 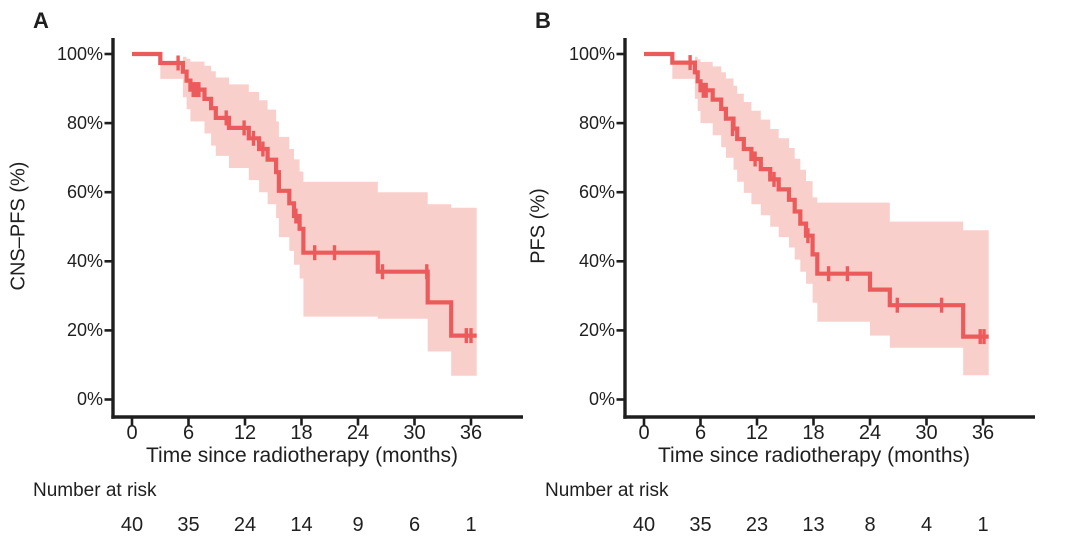 What do you see at coordinates (358, 525) in the screenshot?
I see `risk-count: 9` at bounding box center [358, 525].